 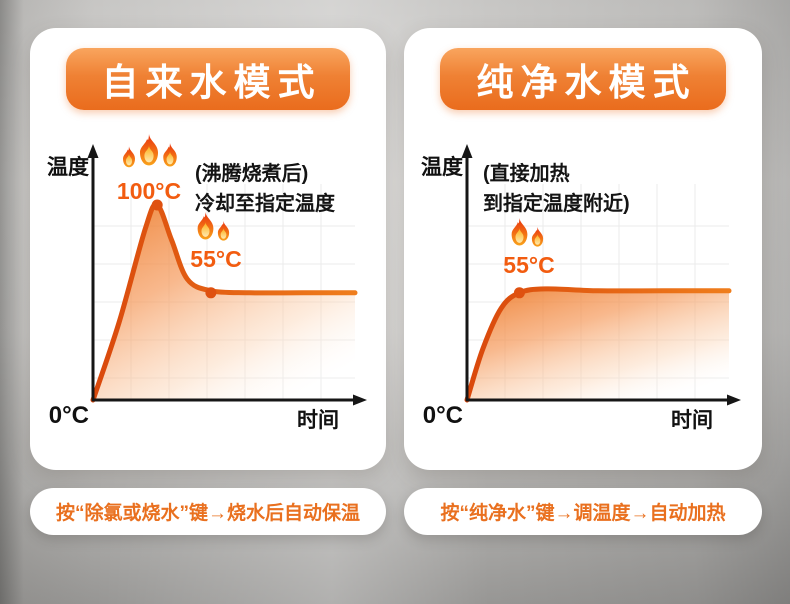 What do you see at coordinates (265, 203) in the screenshot?
I see `annotation-line2: 冷却至指定温度` at bounding box center [265, 203].